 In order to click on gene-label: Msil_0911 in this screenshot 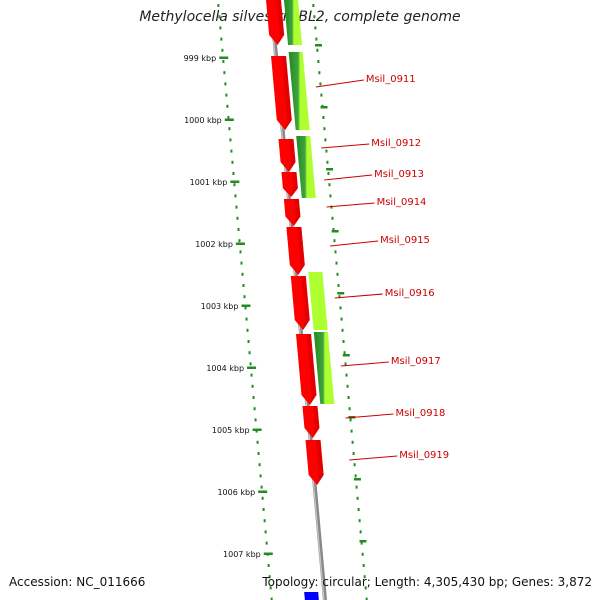, I will do `click(391, 79)`.